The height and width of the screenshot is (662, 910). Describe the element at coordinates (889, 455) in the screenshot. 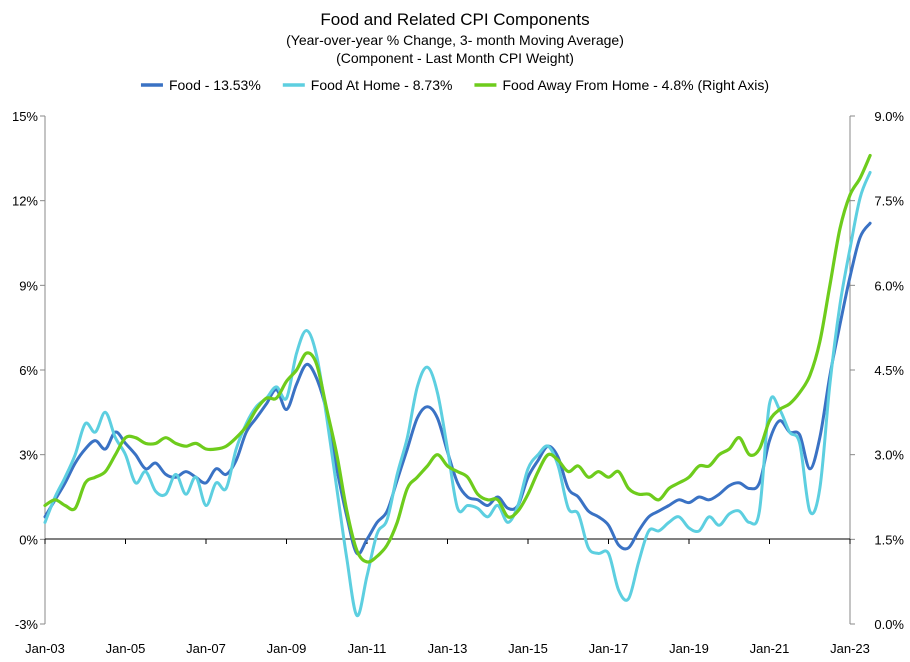

I see `right-axis-tick-label: 3.0%` at that location.